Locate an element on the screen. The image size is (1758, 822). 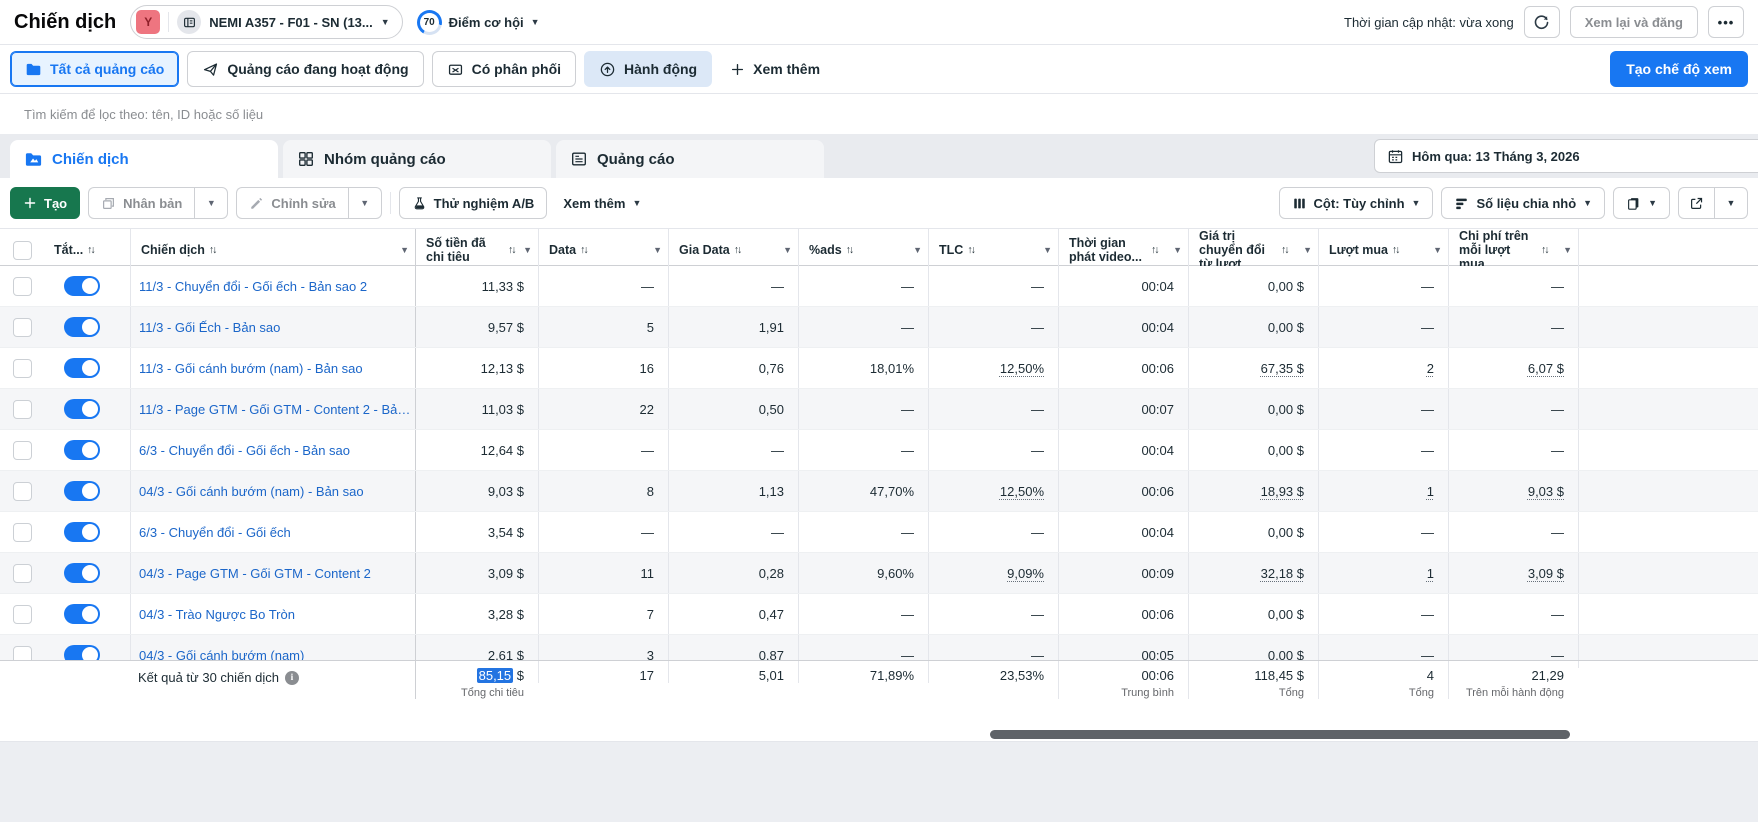
filter-see-more-button: Xem thêm is located at coordinates (775, 69).